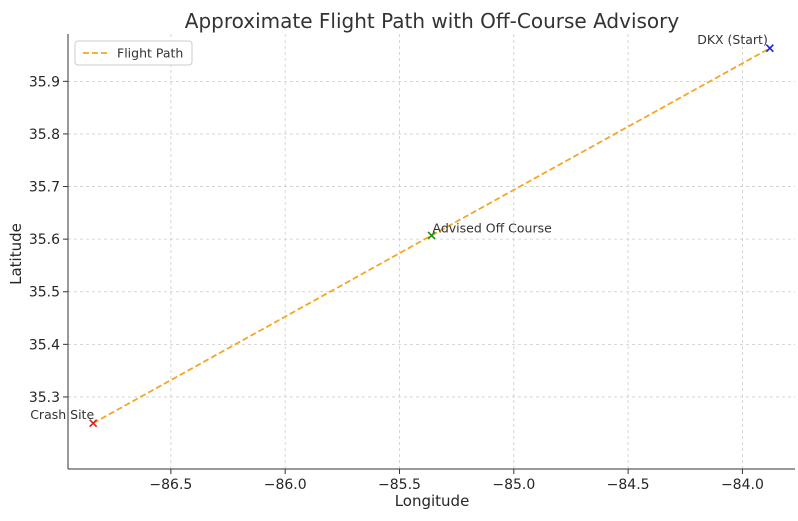  Describe the element at coordinates (493, 227) in the screenshot. I see `point-label: Advised Off Course` at that location.